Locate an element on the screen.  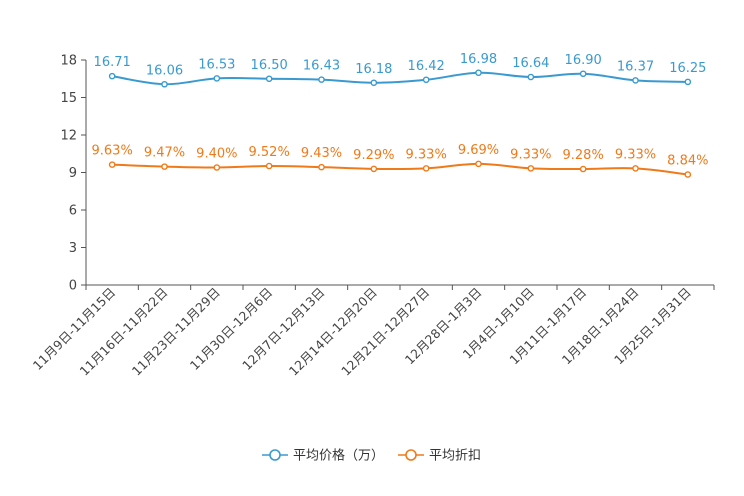
y-tick-label: 6 is located at coordinates (73, 211).